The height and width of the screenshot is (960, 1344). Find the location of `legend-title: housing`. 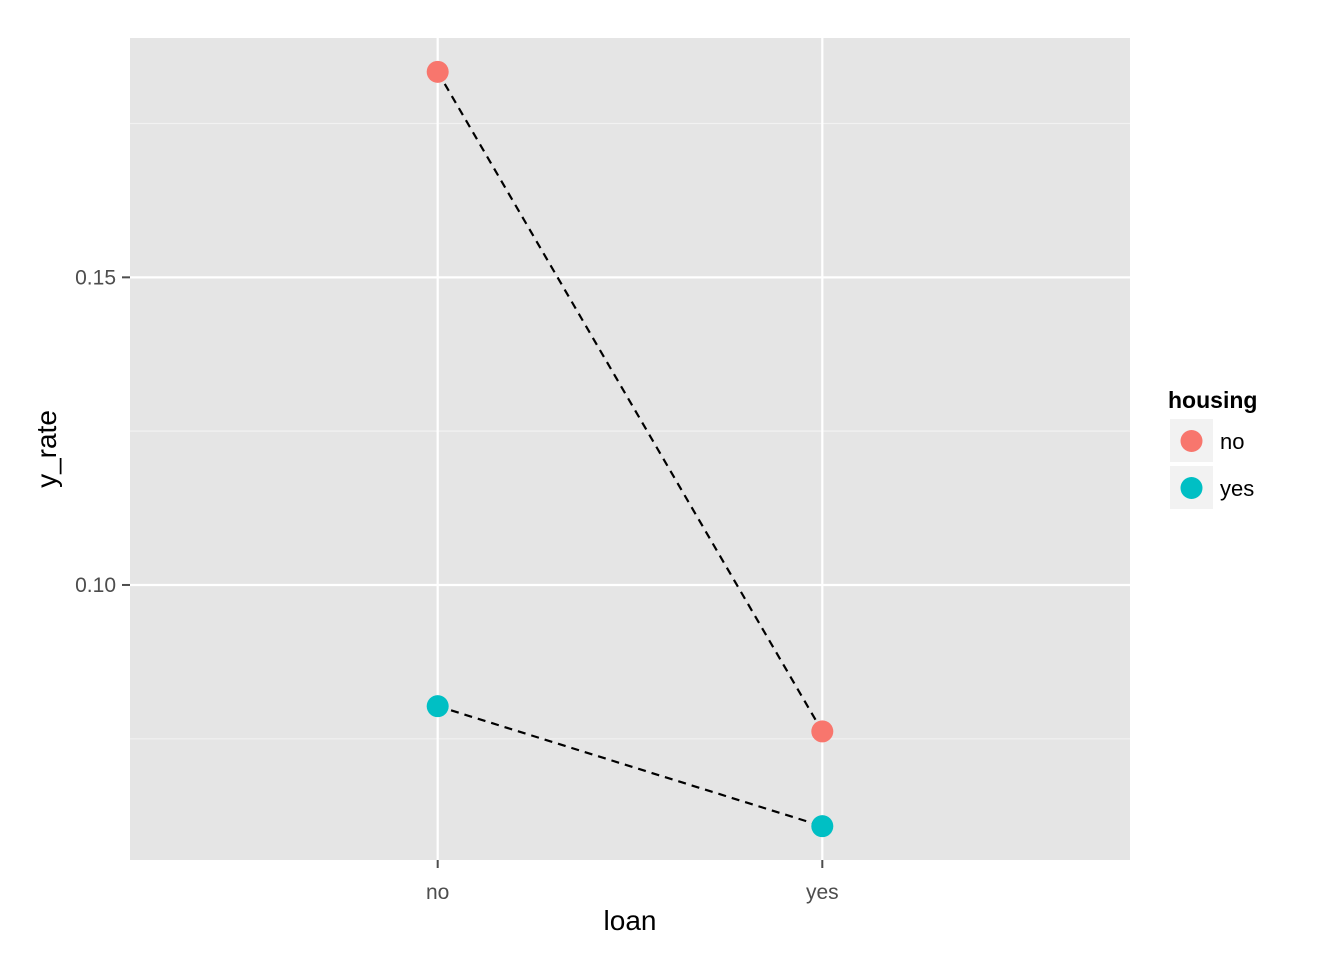

legend-title: housing is located at coordinates (1212, 400).